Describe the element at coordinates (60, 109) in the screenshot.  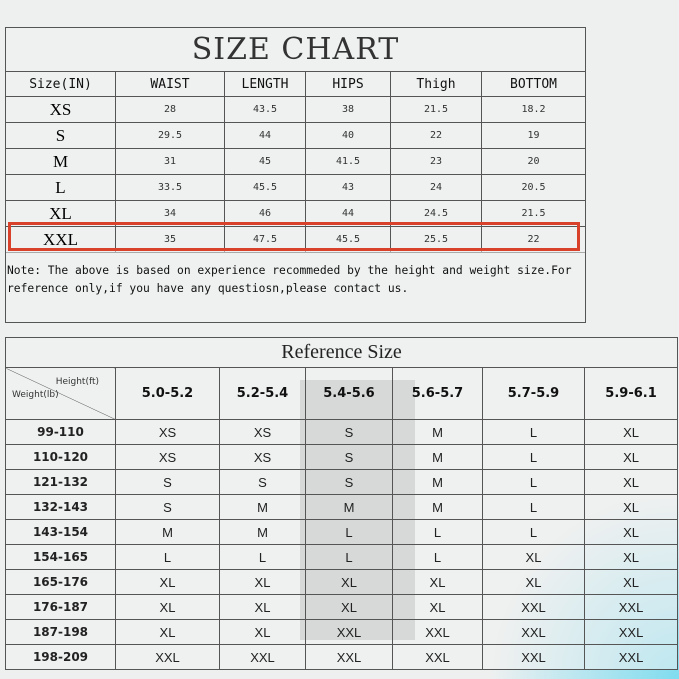
I see `size-label: XS` at that location.